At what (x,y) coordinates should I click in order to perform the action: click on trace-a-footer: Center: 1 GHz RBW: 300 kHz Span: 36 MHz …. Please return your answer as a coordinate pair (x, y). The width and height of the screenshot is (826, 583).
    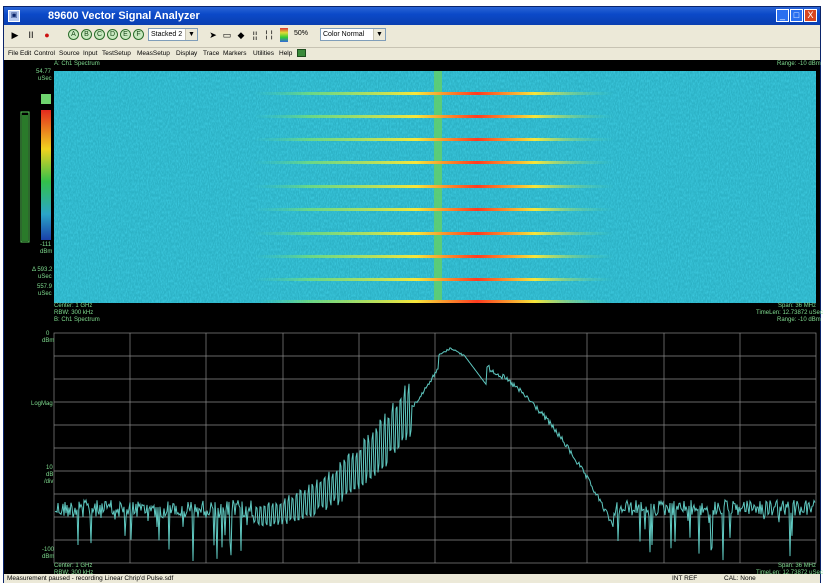
    Looking at the image, I should click on (413, 314).